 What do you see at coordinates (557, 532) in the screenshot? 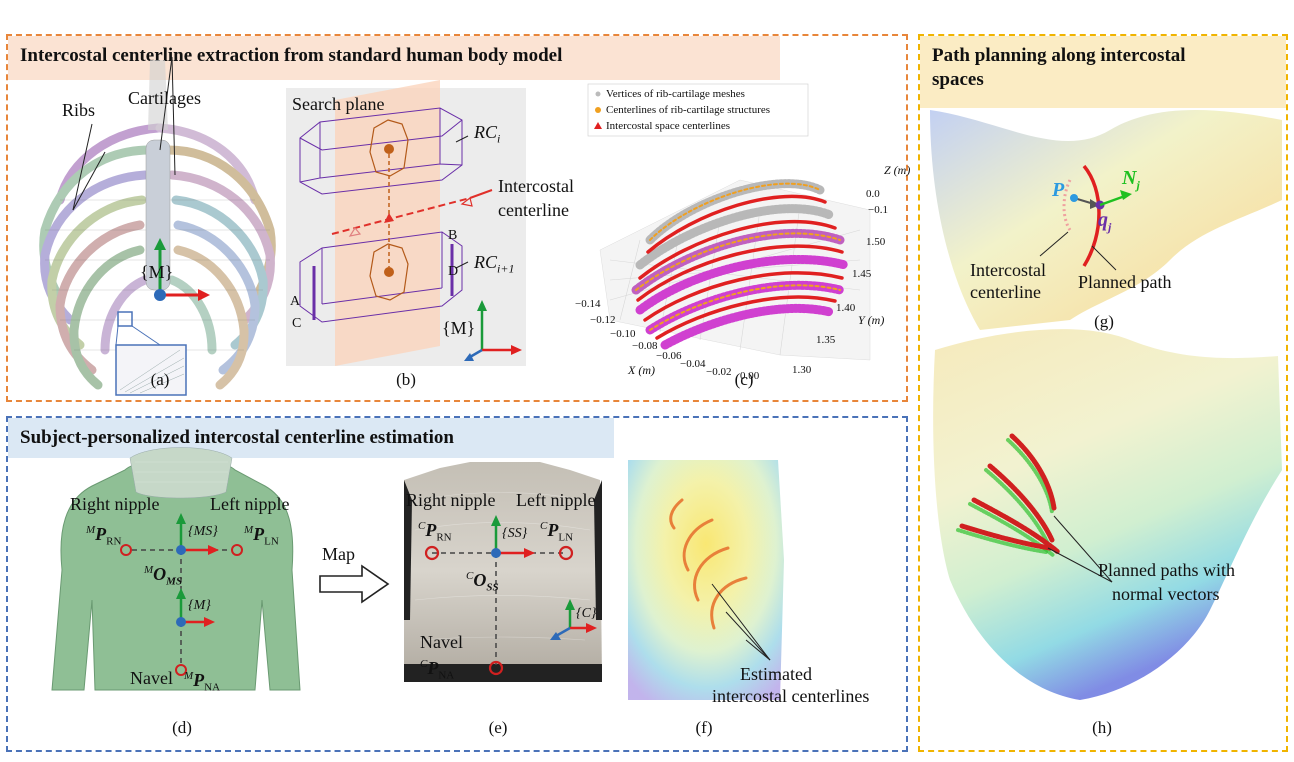
I see `panel-e-p-ln: CPLN` at bounding box center [557, 532].